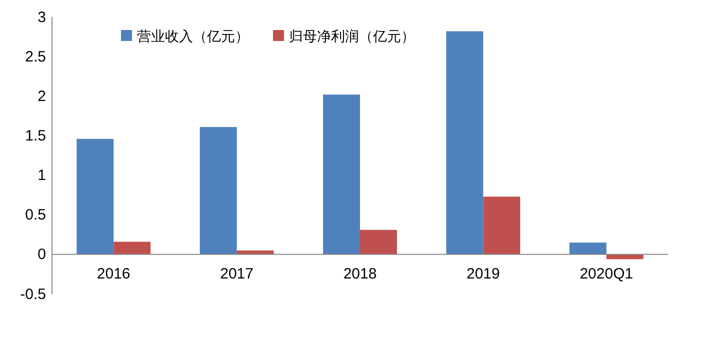 The height and width of the screenshot is (338, 702). I want to click on legend-label: 营业收入（亿元）, so click(193, 36).